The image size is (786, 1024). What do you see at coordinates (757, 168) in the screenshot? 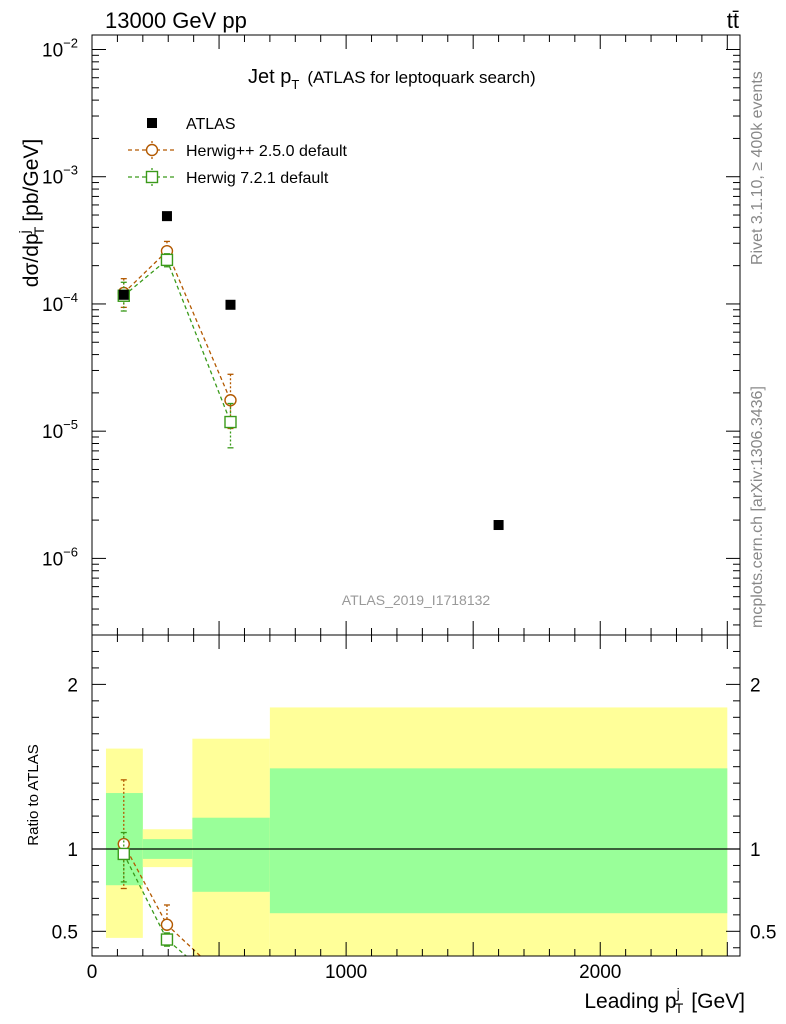
I see `rivet-label: Rivet 3.1.10, ≥ 400k events` at bounding box center [757, 168].